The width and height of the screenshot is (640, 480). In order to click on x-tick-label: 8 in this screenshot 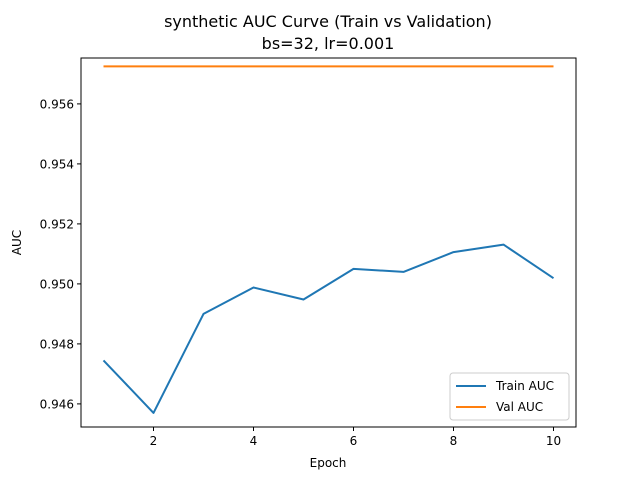, I will do `click(454, 441)`.